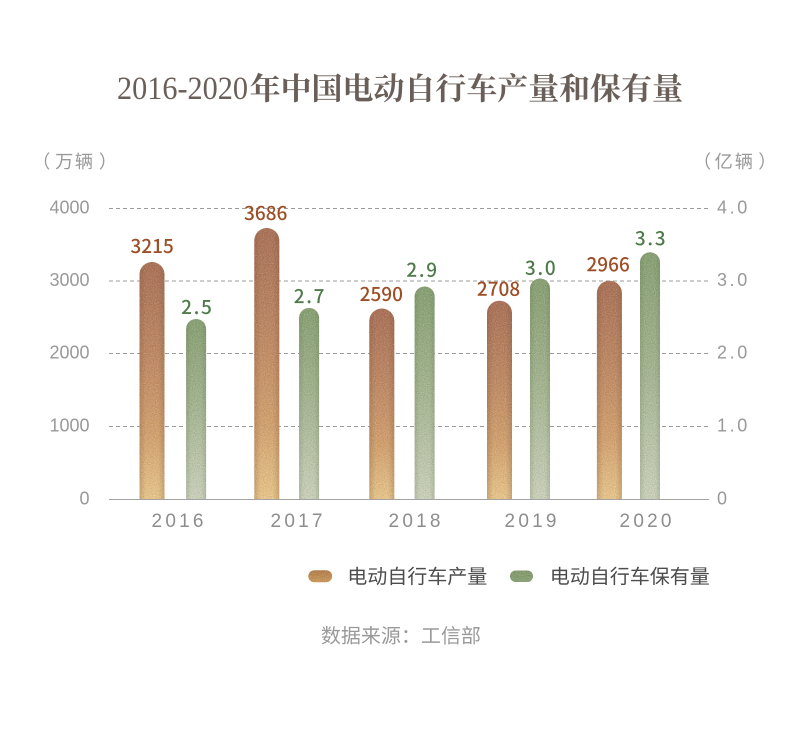  What do you see at coordinates (733, 426) in the screenshot?
I see `svg-text: 1.0` at bounding box center [733, 426].